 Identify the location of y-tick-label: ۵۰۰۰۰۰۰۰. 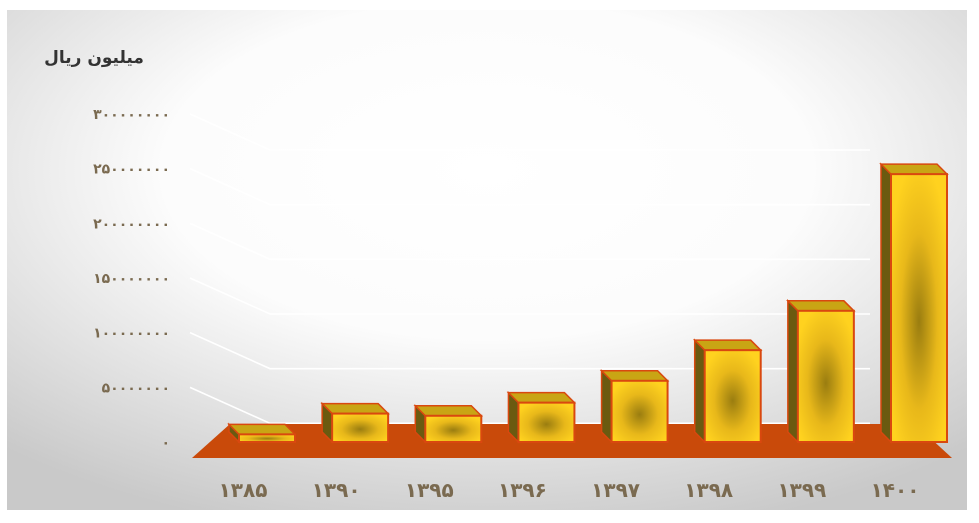
(136, 388).